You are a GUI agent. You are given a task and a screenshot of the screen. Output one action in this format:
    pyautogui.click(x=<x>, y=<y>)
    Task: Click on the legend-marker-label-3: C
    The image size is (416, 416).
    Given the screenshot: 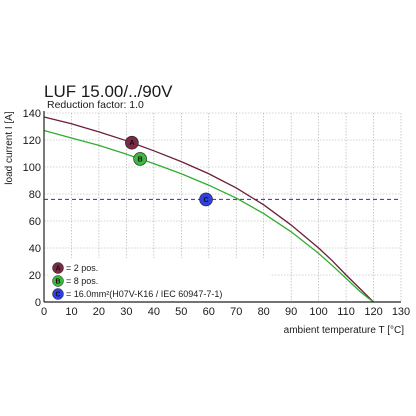 What is the action you would take?
    pyautogui.click(x=57, y=294)
    